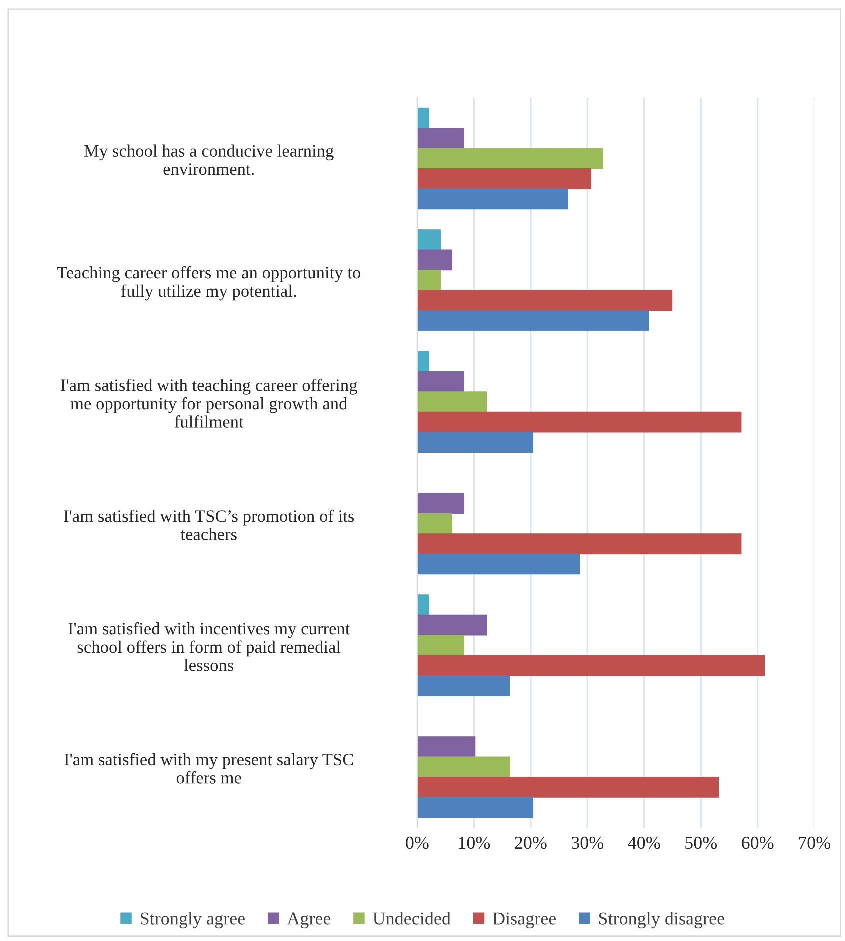 The image size is (845, 941). What do you see at coordinates (209, 647) in the screenshot?
I see `y-tick-label: I'am satisfied with incentives my current school offers in form of paid remedial lessons` at bounding box center [209, 647].